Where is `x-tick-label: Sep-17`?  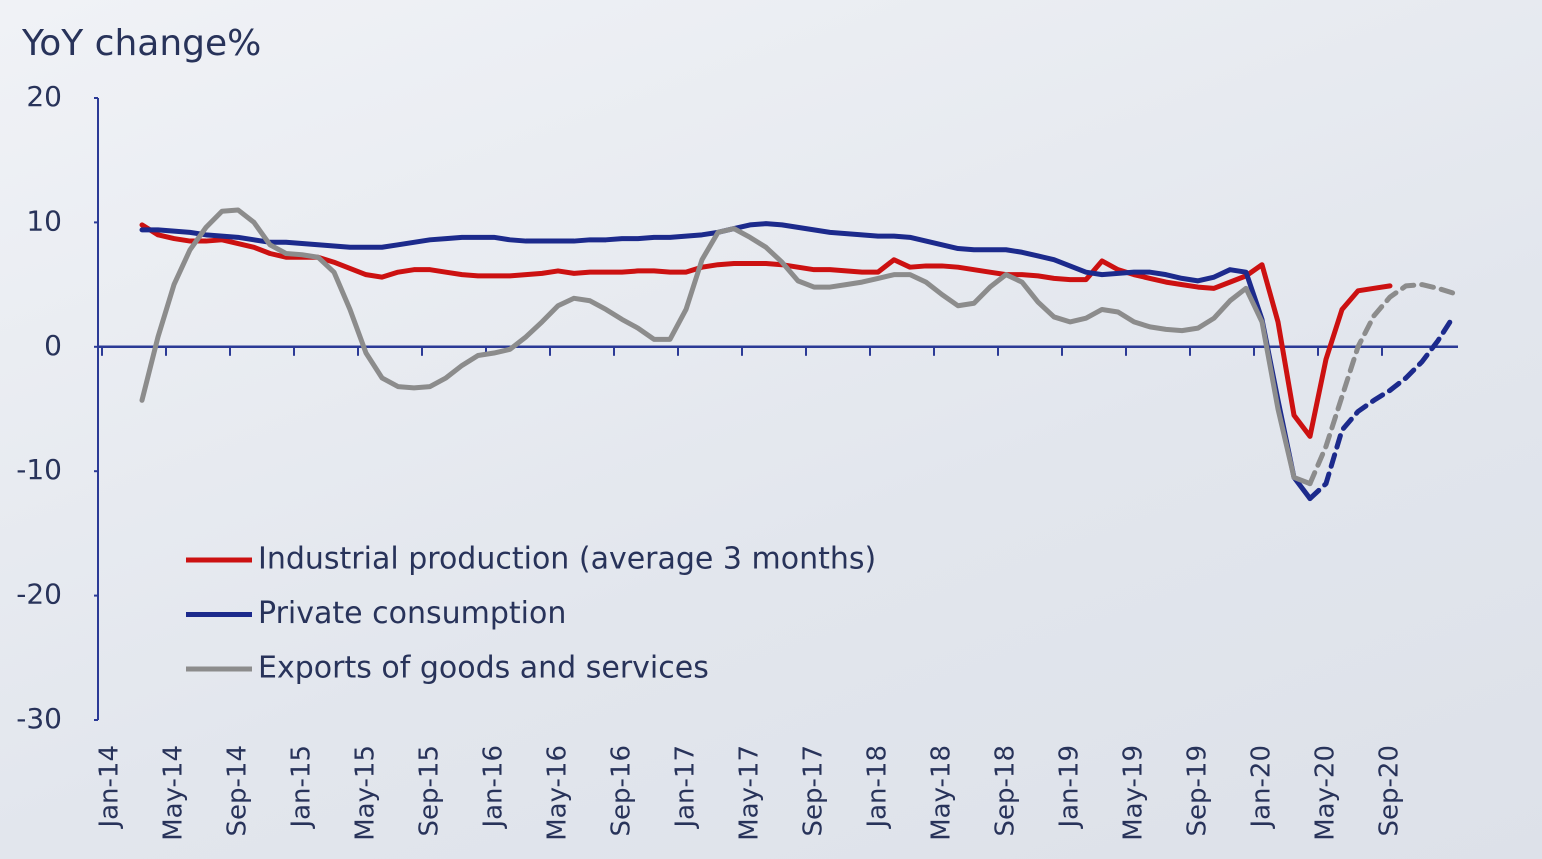
x-tick-label: Sep-17 is located at coordinates (814, 790).